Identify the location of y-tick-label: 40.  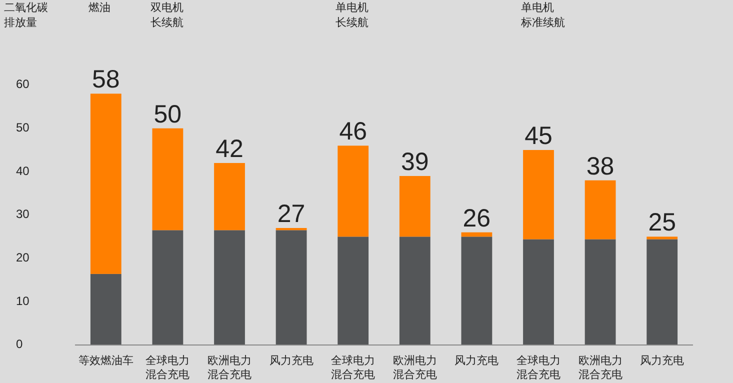
(23, 171).